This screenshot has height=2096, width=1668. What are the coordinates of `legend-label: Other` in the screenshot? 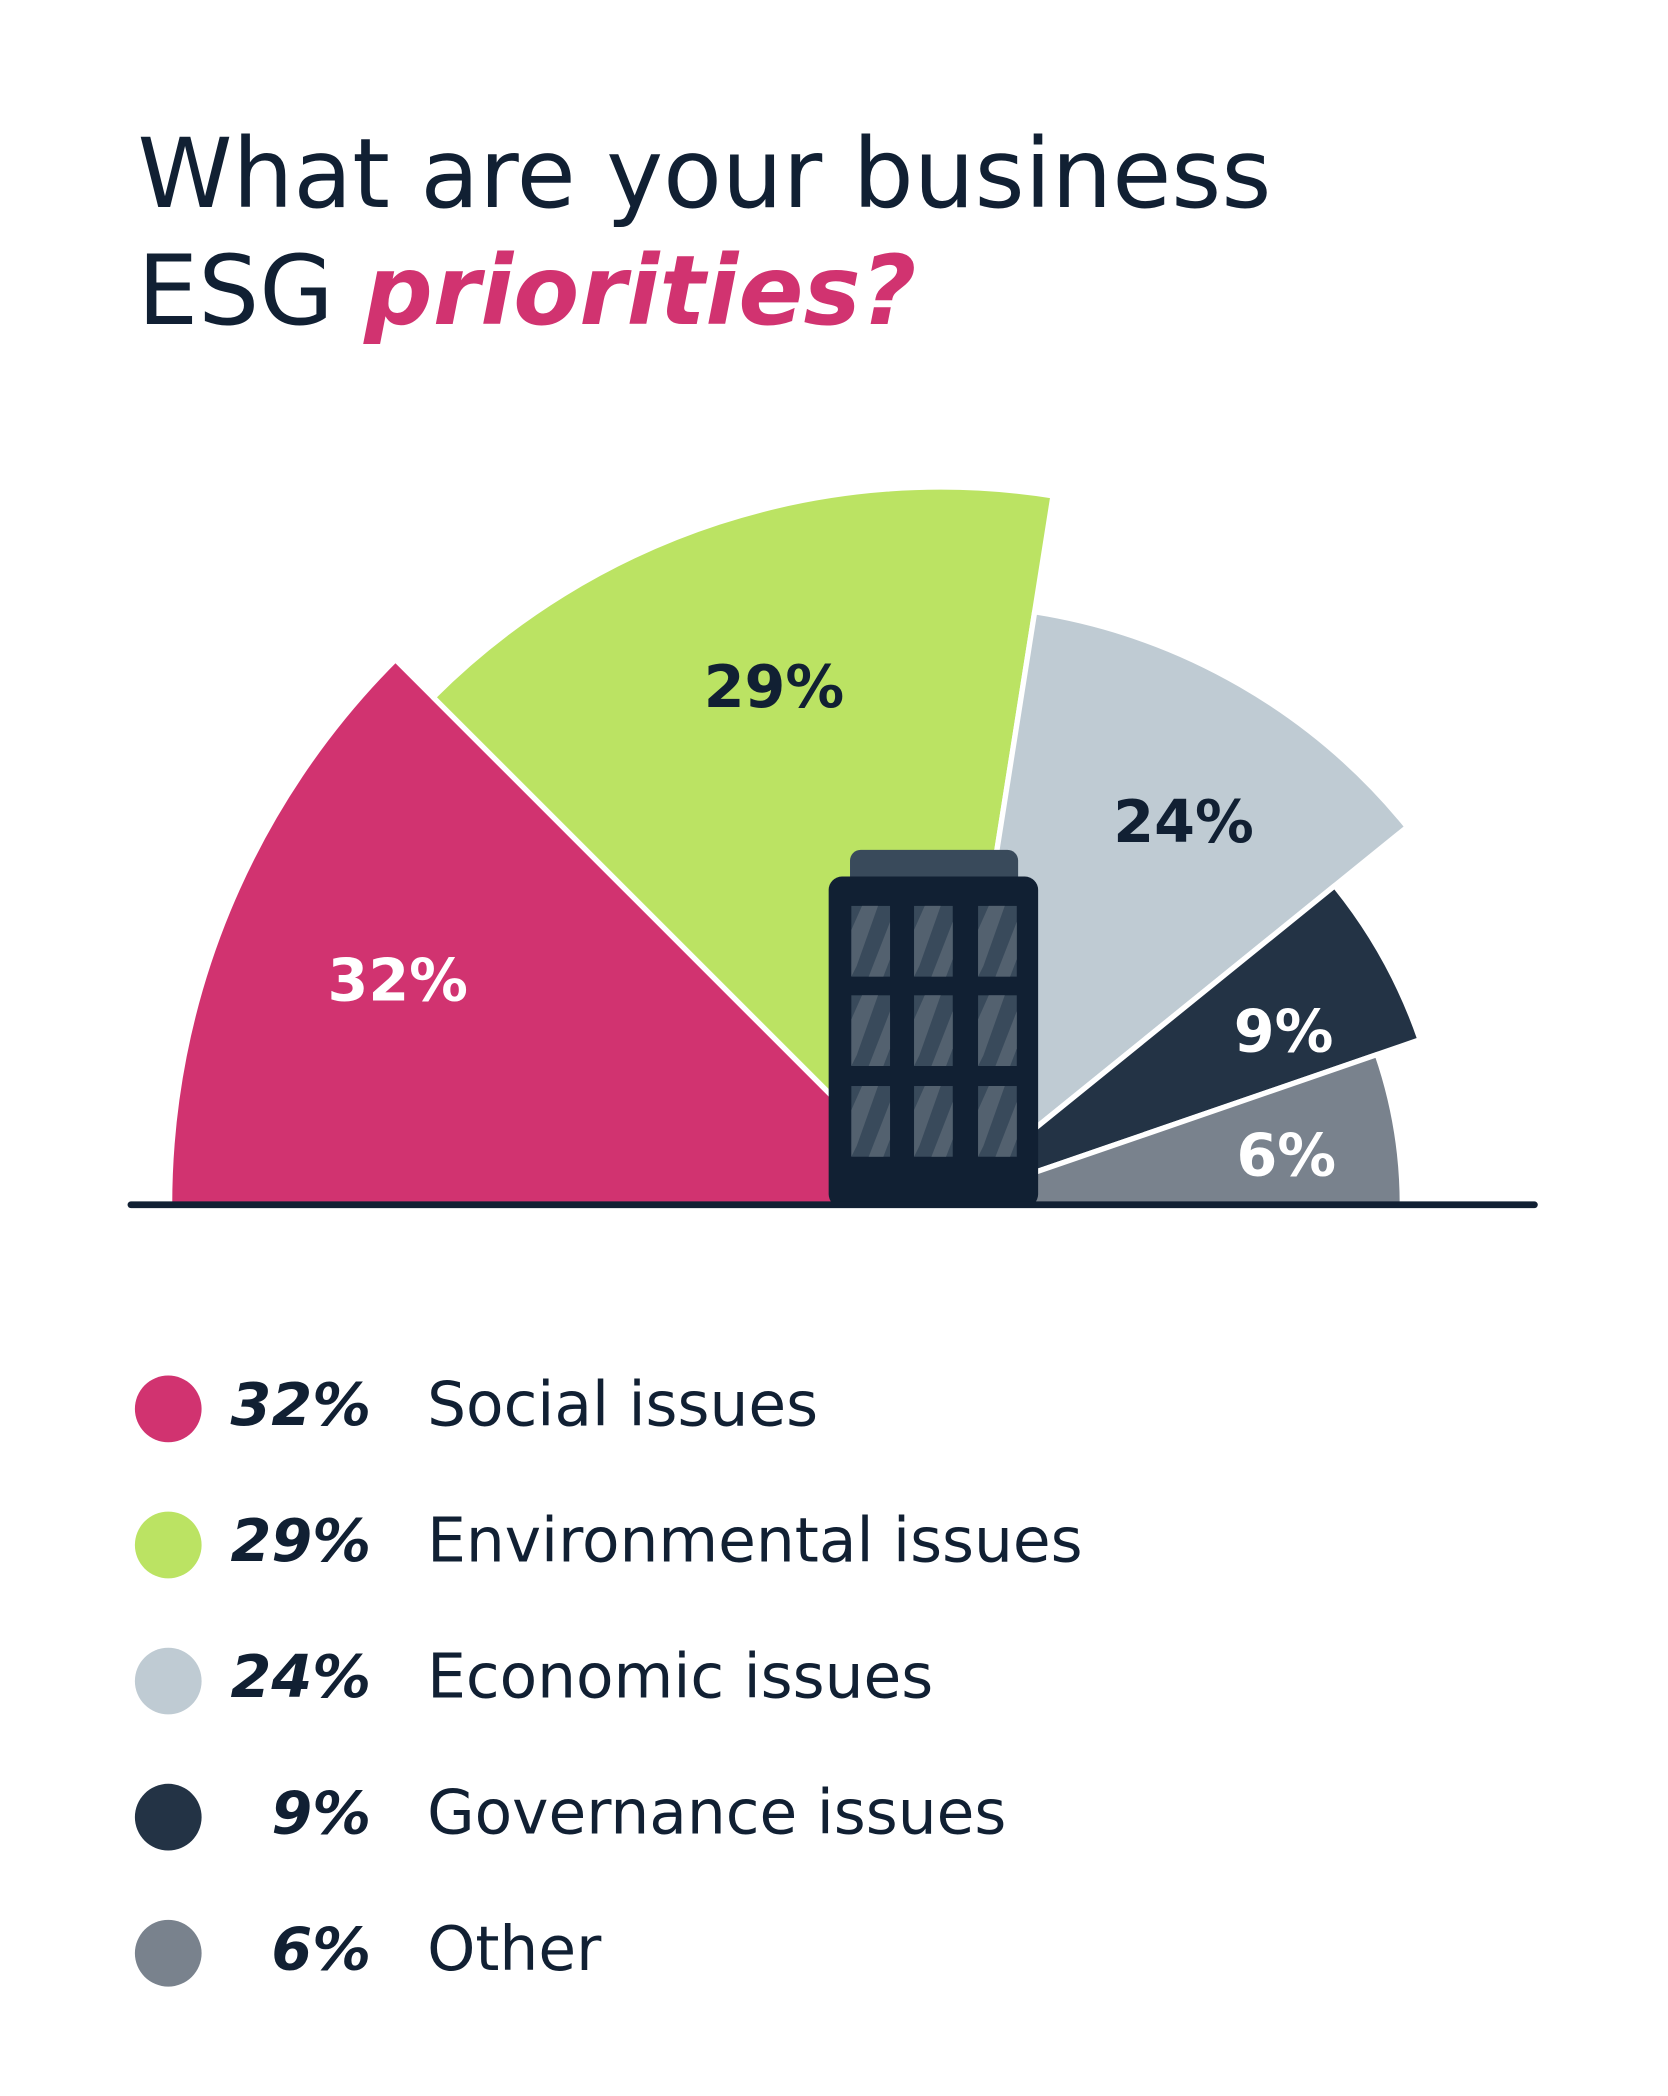 It's located at (514, 1949).